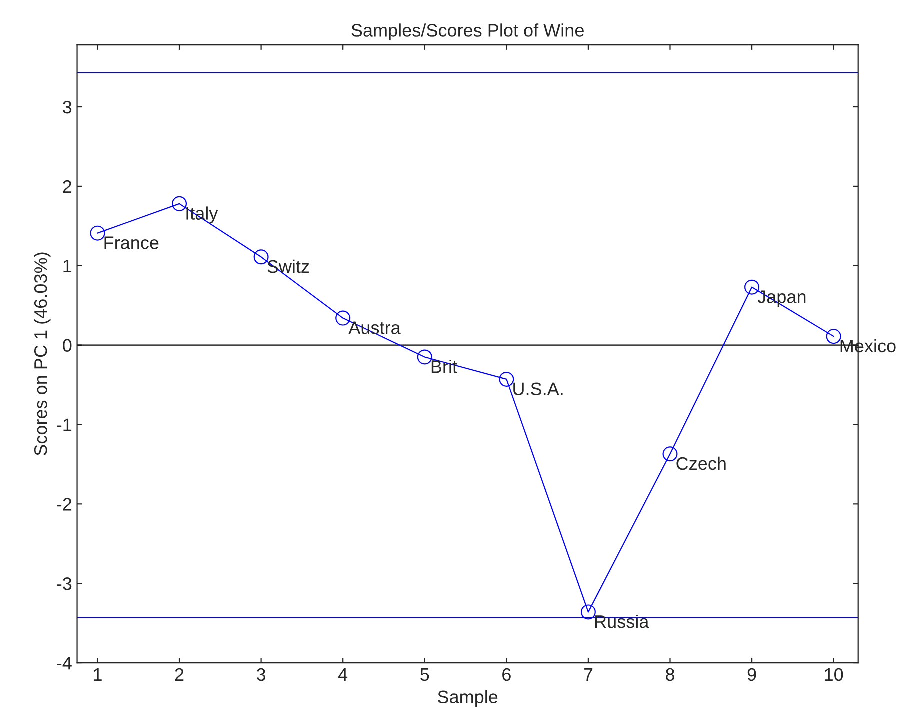  I want to click on x-tick-label: 9, so click(752, 675).